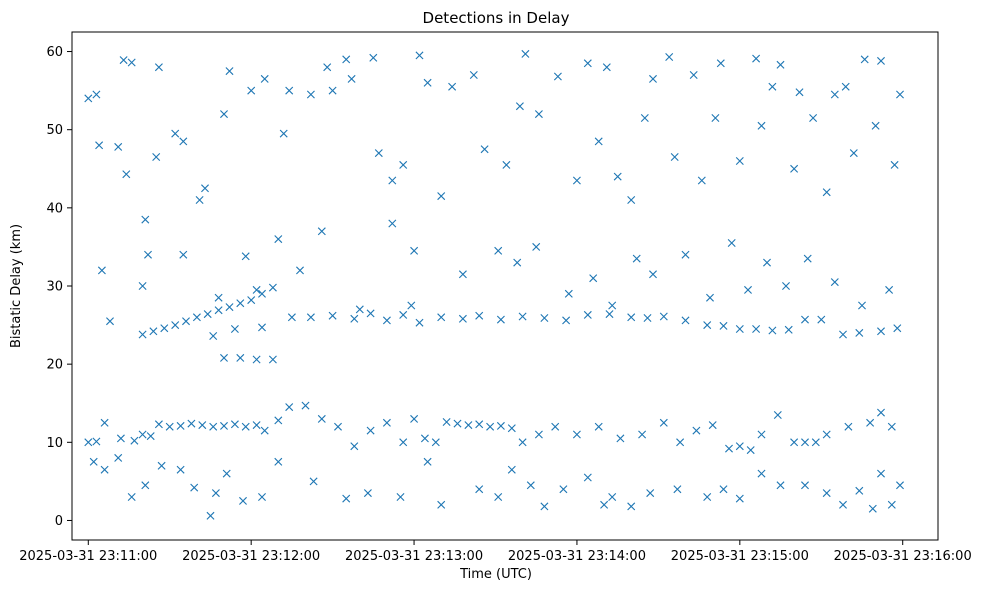 Image resolution: width=985 pixels, height=590 pixels. Describe the element at coordinates (740, 556) in the screenshot. I see `x-tick-label: 2025-03-31 23:15:00` at that location.